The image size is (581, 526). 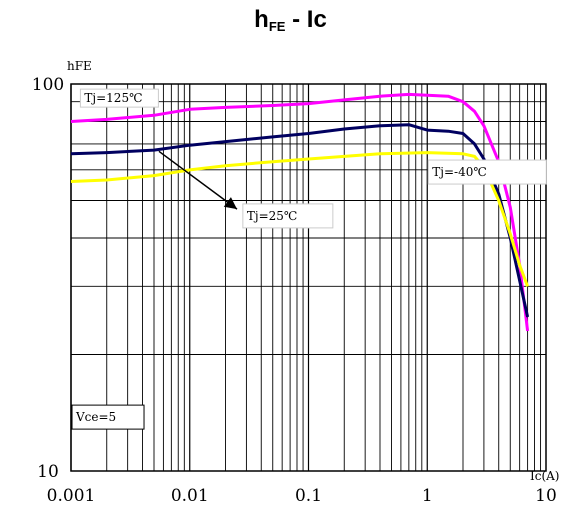 What do you see at coordinates (198, 180) in the screenshot?
I see `annotation-arrow` at bounding box center [198, 180].